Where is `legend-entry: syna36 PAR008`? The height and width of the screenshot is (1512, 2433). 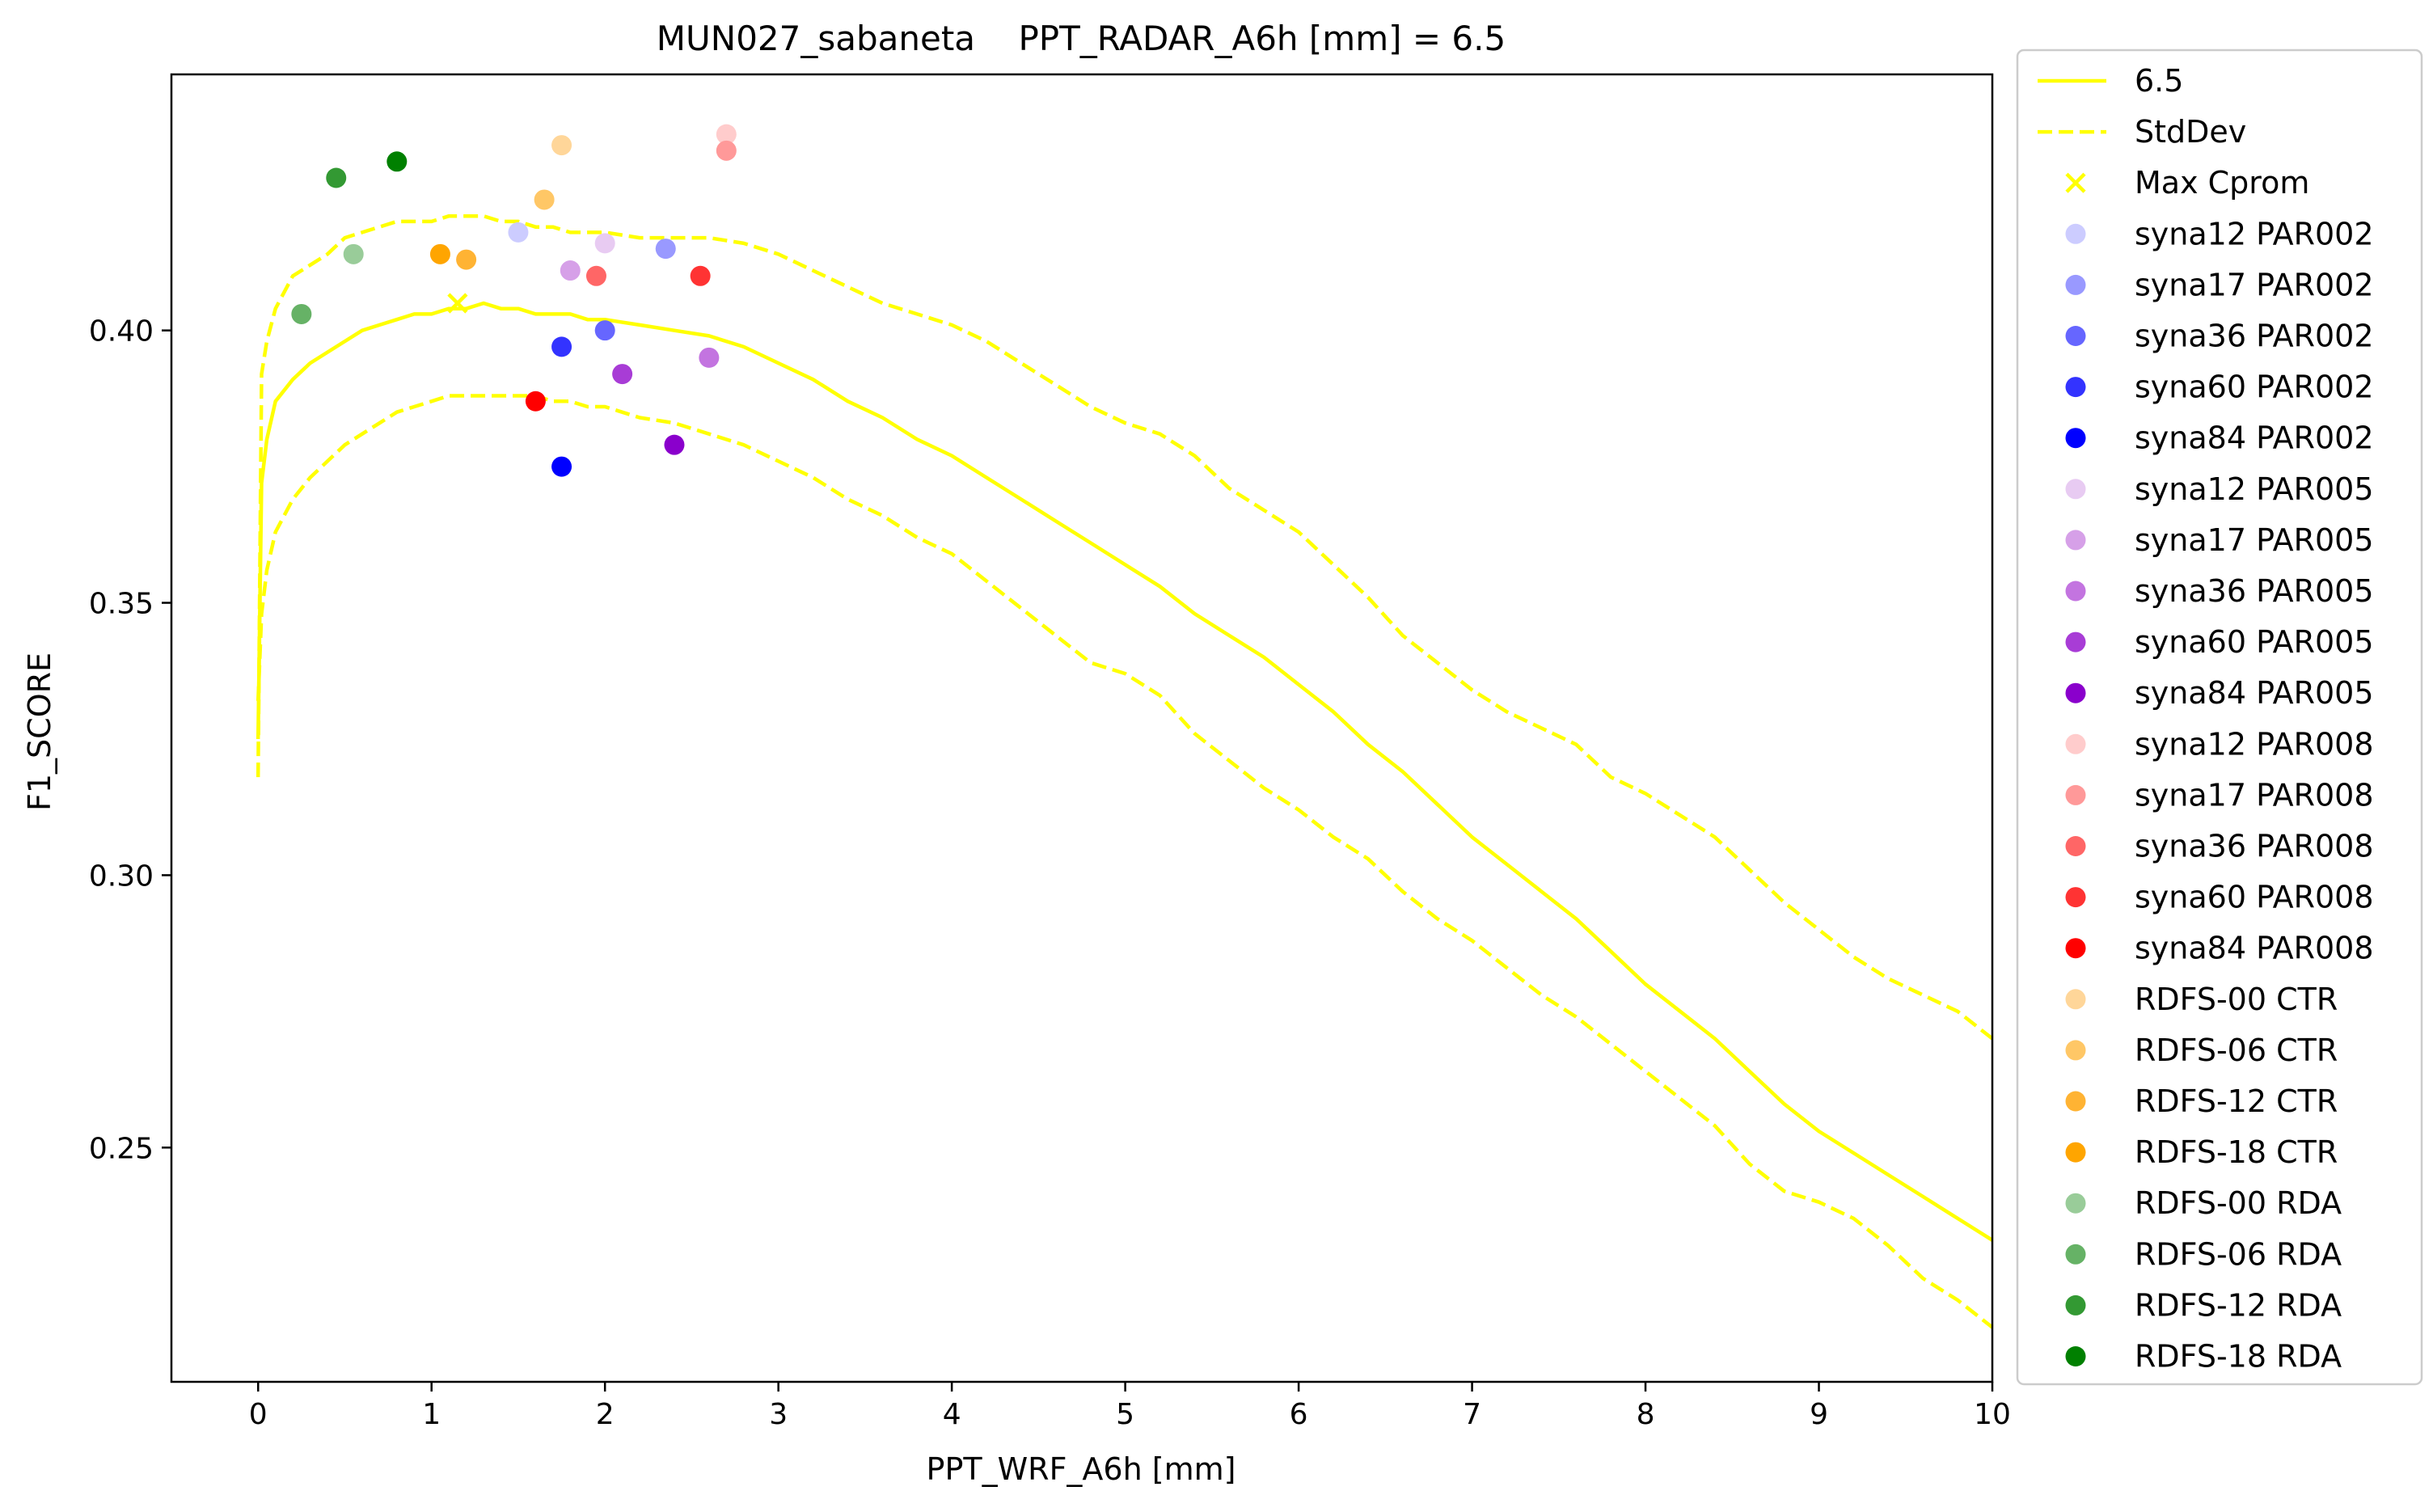
legend-entry: syna36 PAR008 is located at coordinates (2219, 846).